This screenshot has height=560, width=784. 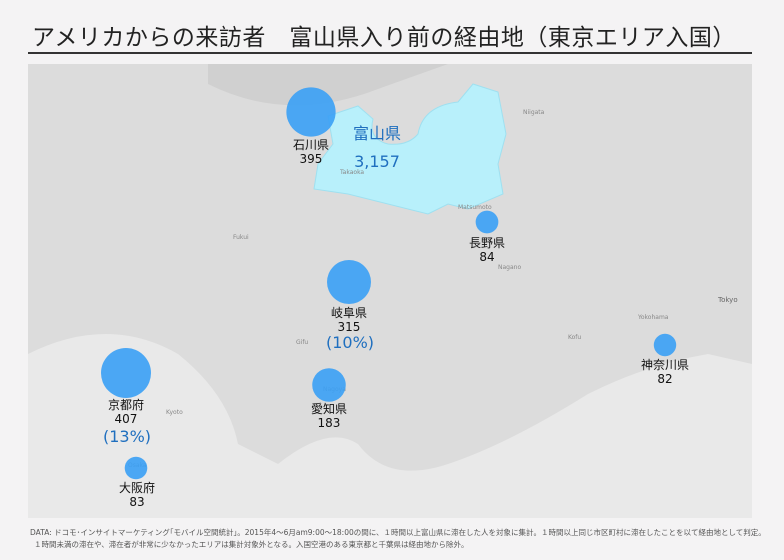 What do you see at coordinates (653, 317) in the screenshot?
I see `city-label: Yokohama` at bounding box center [653, 317].